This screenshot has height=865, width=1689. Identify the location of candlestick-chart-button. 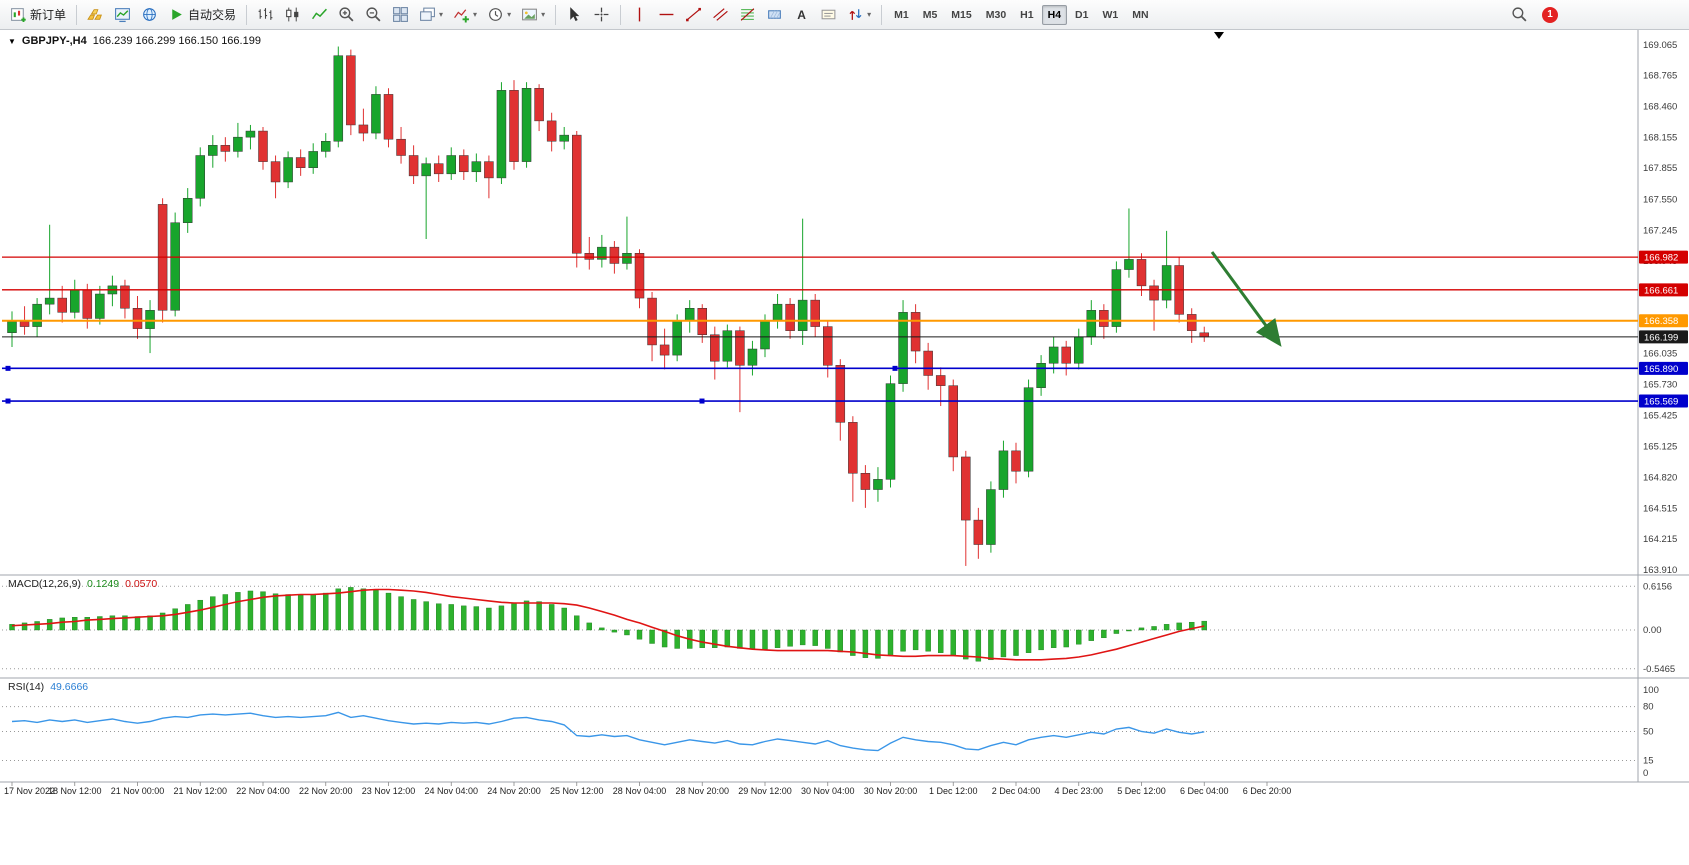
(292, 15).